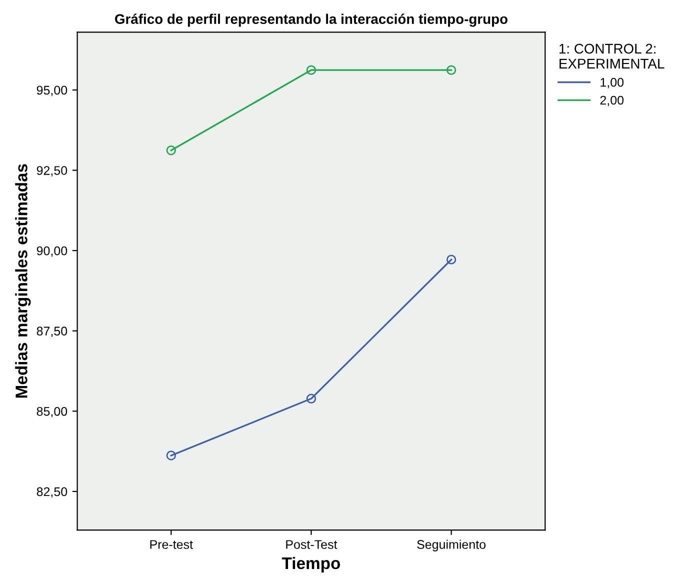 The width and height of the screenshot is (684, 585). Describe the element at coordinates (451, 546) in the screenshot. I see `x-tick-label: Seguimiento` at that location.